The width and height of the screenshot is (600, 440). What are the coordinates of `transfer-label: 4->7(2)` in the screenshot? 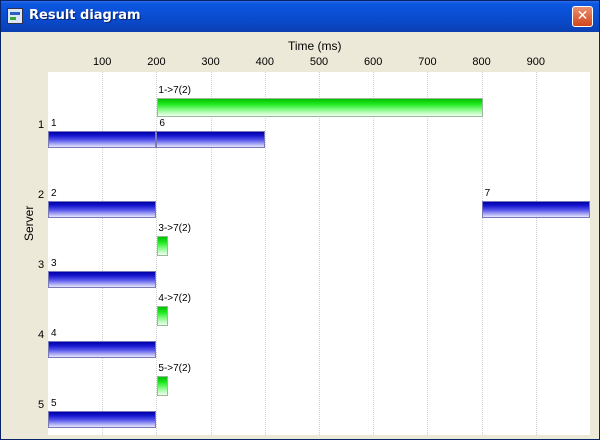 It's located at (174, 298).